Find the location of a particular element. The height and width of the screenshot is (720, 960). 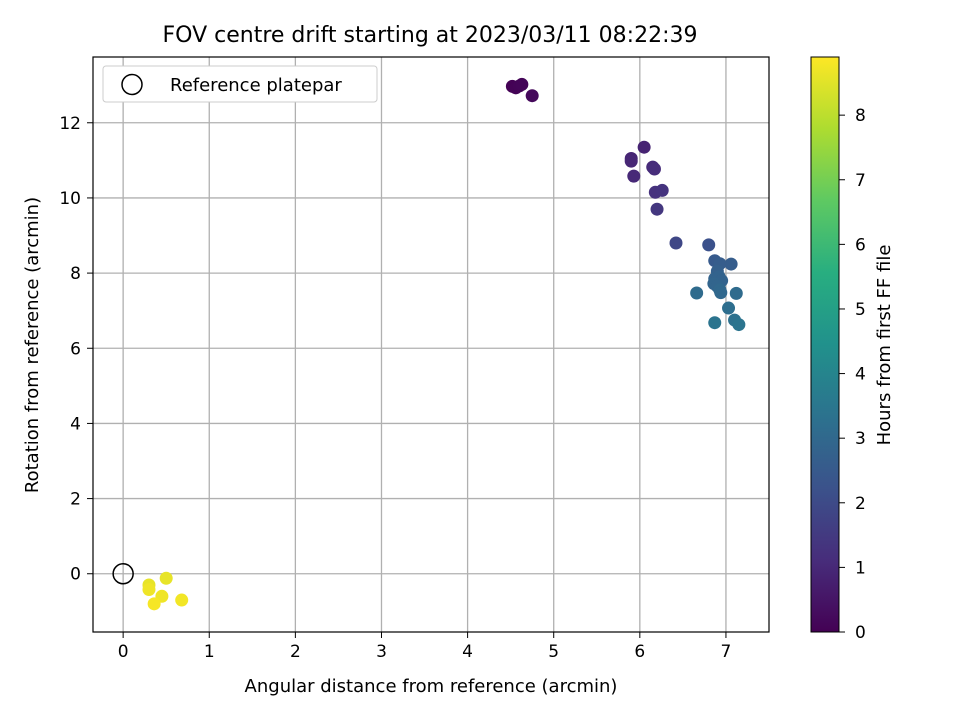

colorbar-tick-label: 6 is located at coordinates (860, 245).